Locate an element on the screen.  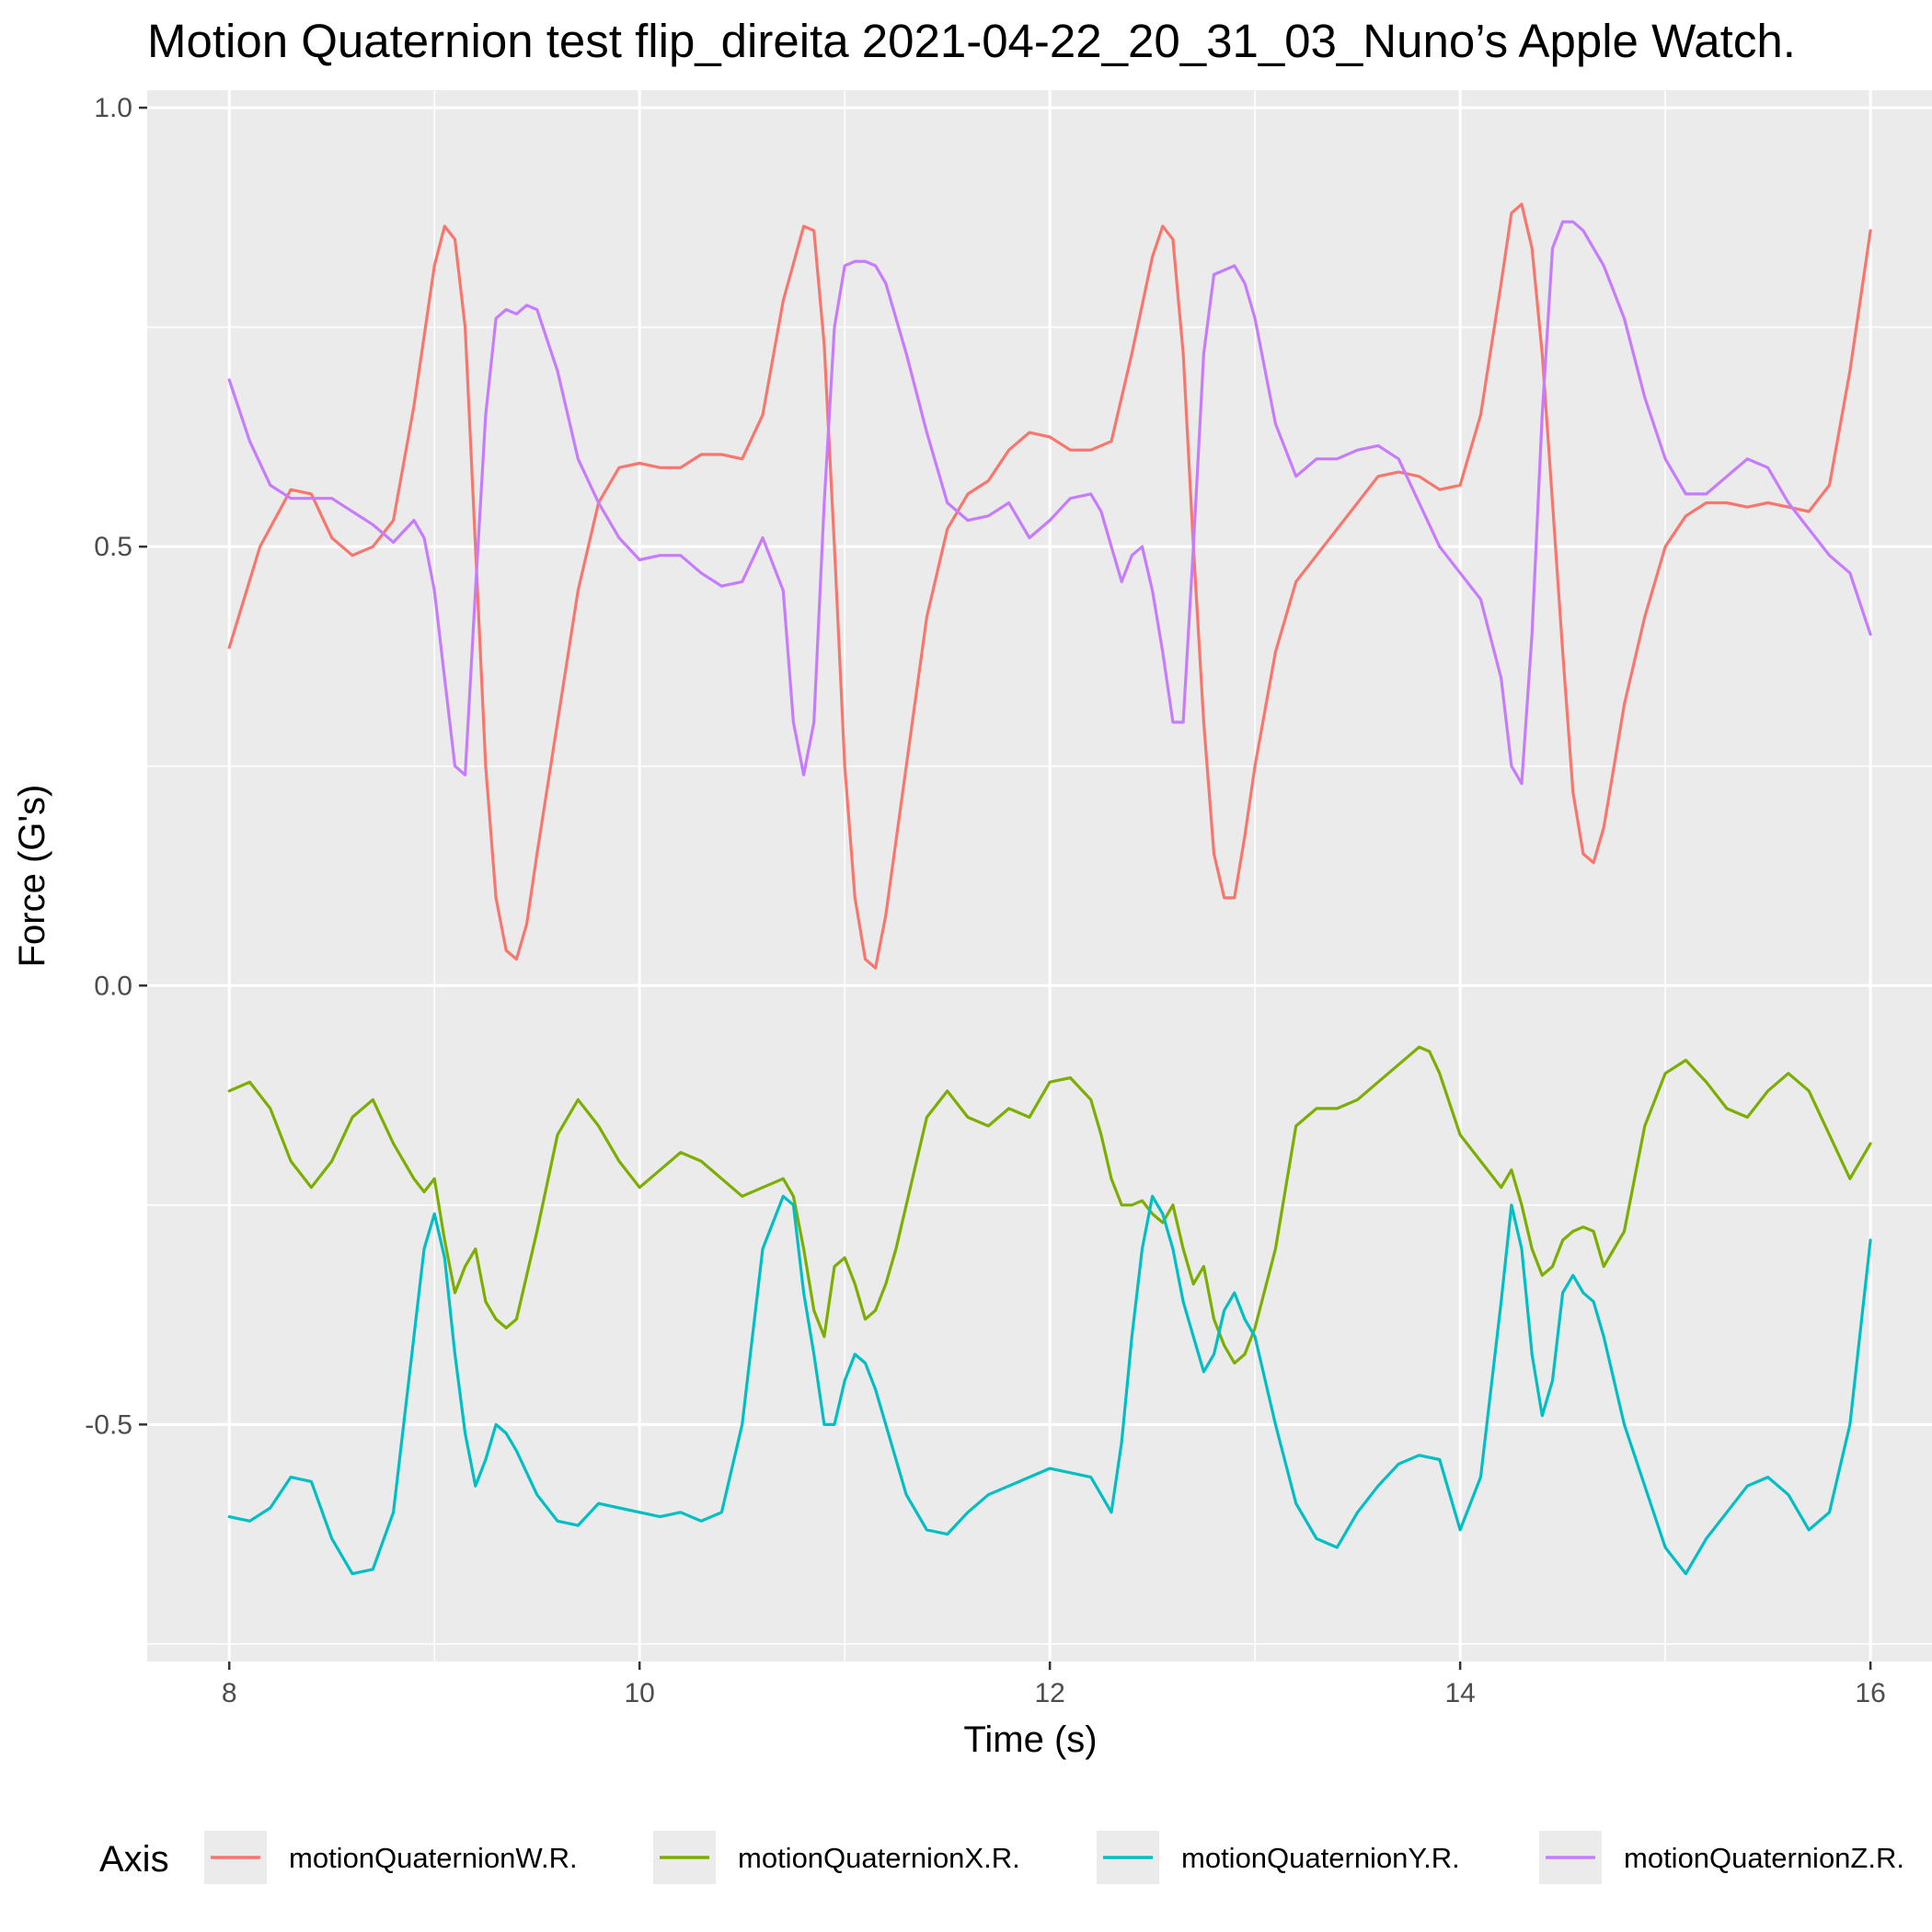
legend-label-1: motionQuaternionX.R. is located at coordinates (879, 1858).